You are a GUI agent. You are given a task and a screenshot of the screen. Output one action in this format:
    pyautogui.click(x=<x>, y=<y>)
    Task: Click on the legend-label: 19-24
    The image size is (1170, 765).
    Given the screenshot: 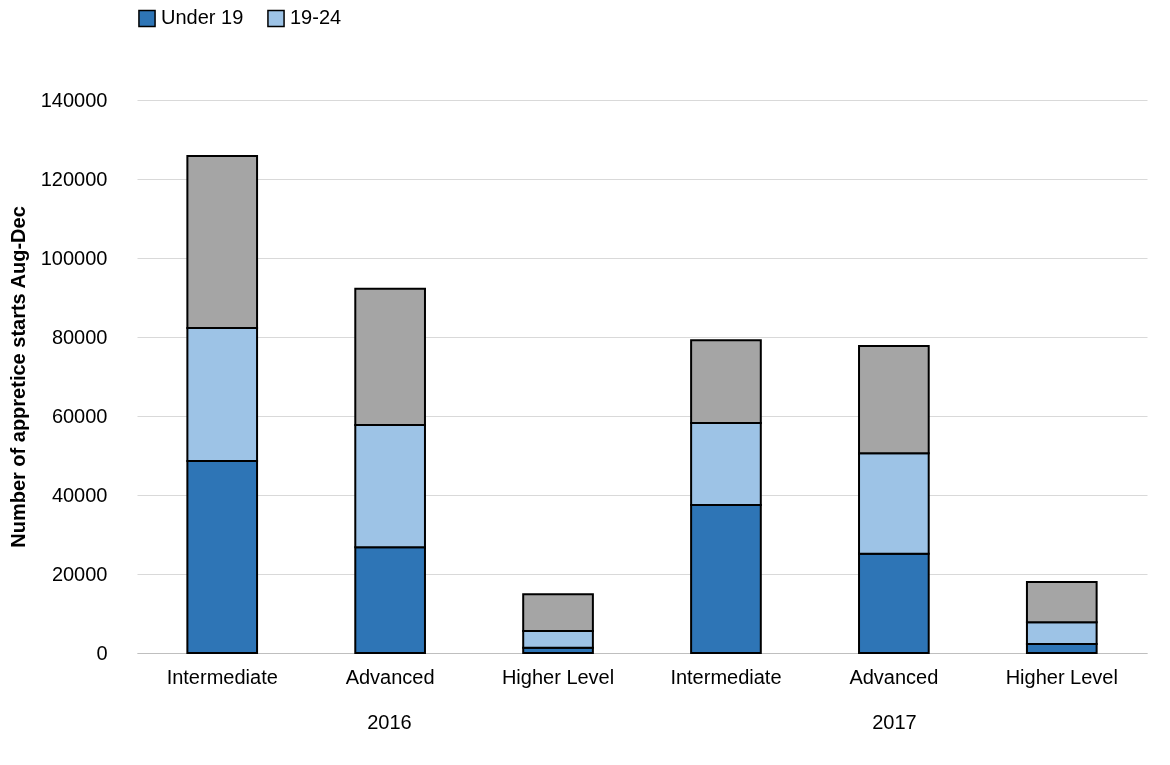 What is the action you would take?
    pyautogui.click(x=316, y=17)
    